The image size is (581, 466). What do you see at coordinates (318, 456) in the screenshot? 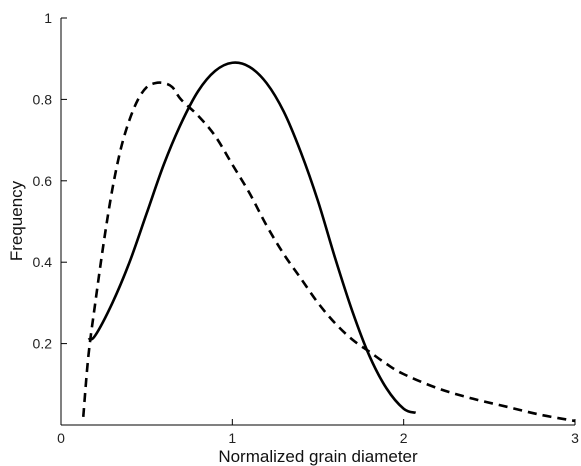
I see `x-axis-label: Normalized grain diameter` at bounding box center [318, 456].